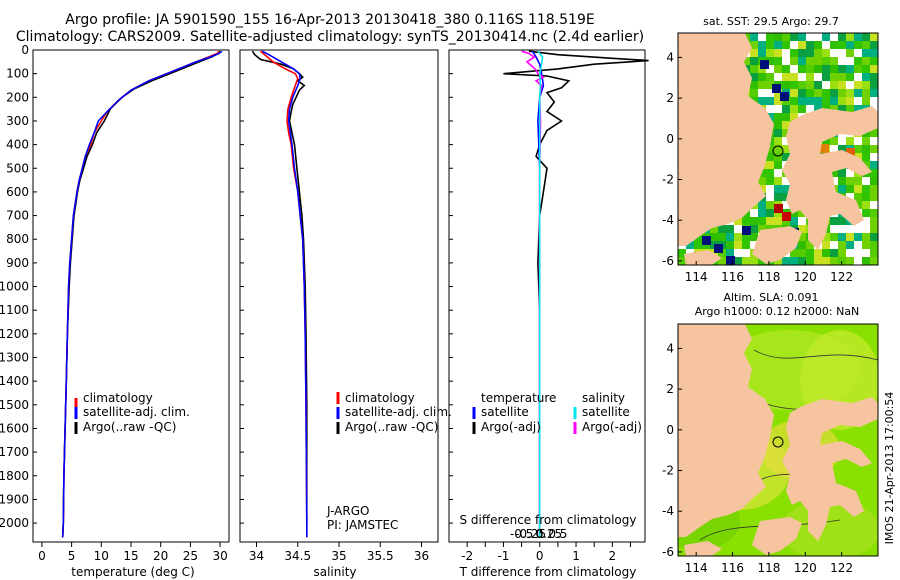 The image size is (900, 580). I want to click on sst-map-title: sat. SST: 29.5 Argo: 29.7, so click(771, 21).